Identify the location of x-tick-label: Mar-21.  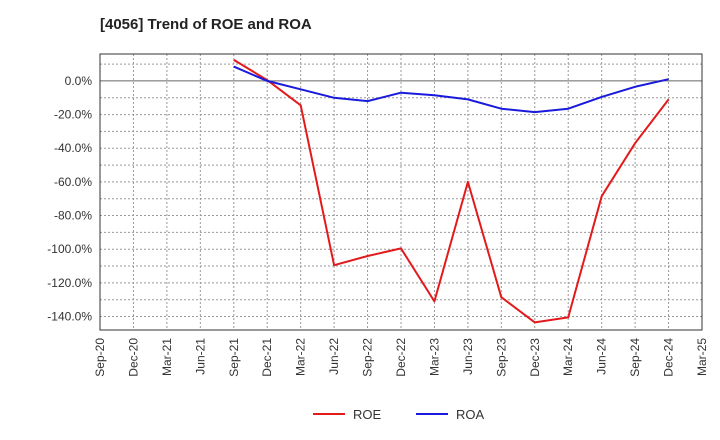
(167, 357).